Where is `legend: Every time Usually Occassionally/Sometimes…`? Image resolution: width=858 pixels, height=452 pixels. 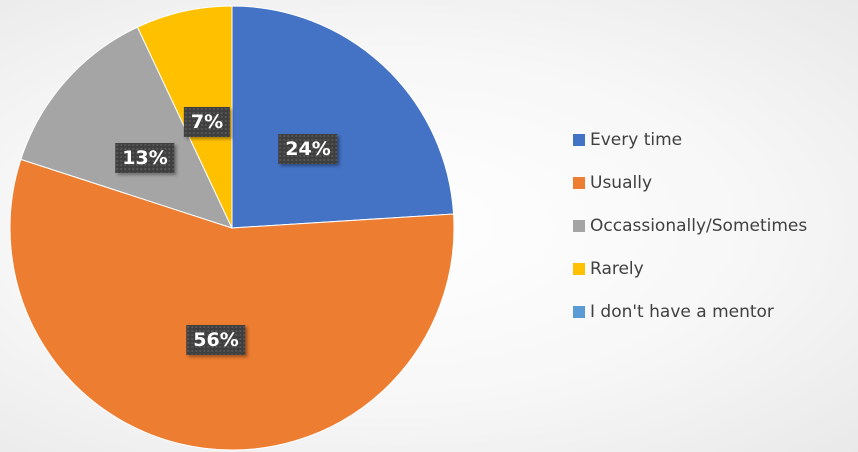 legend: Every time Usually Occassionally/Sometimes… is located at coordinates (690, 226).